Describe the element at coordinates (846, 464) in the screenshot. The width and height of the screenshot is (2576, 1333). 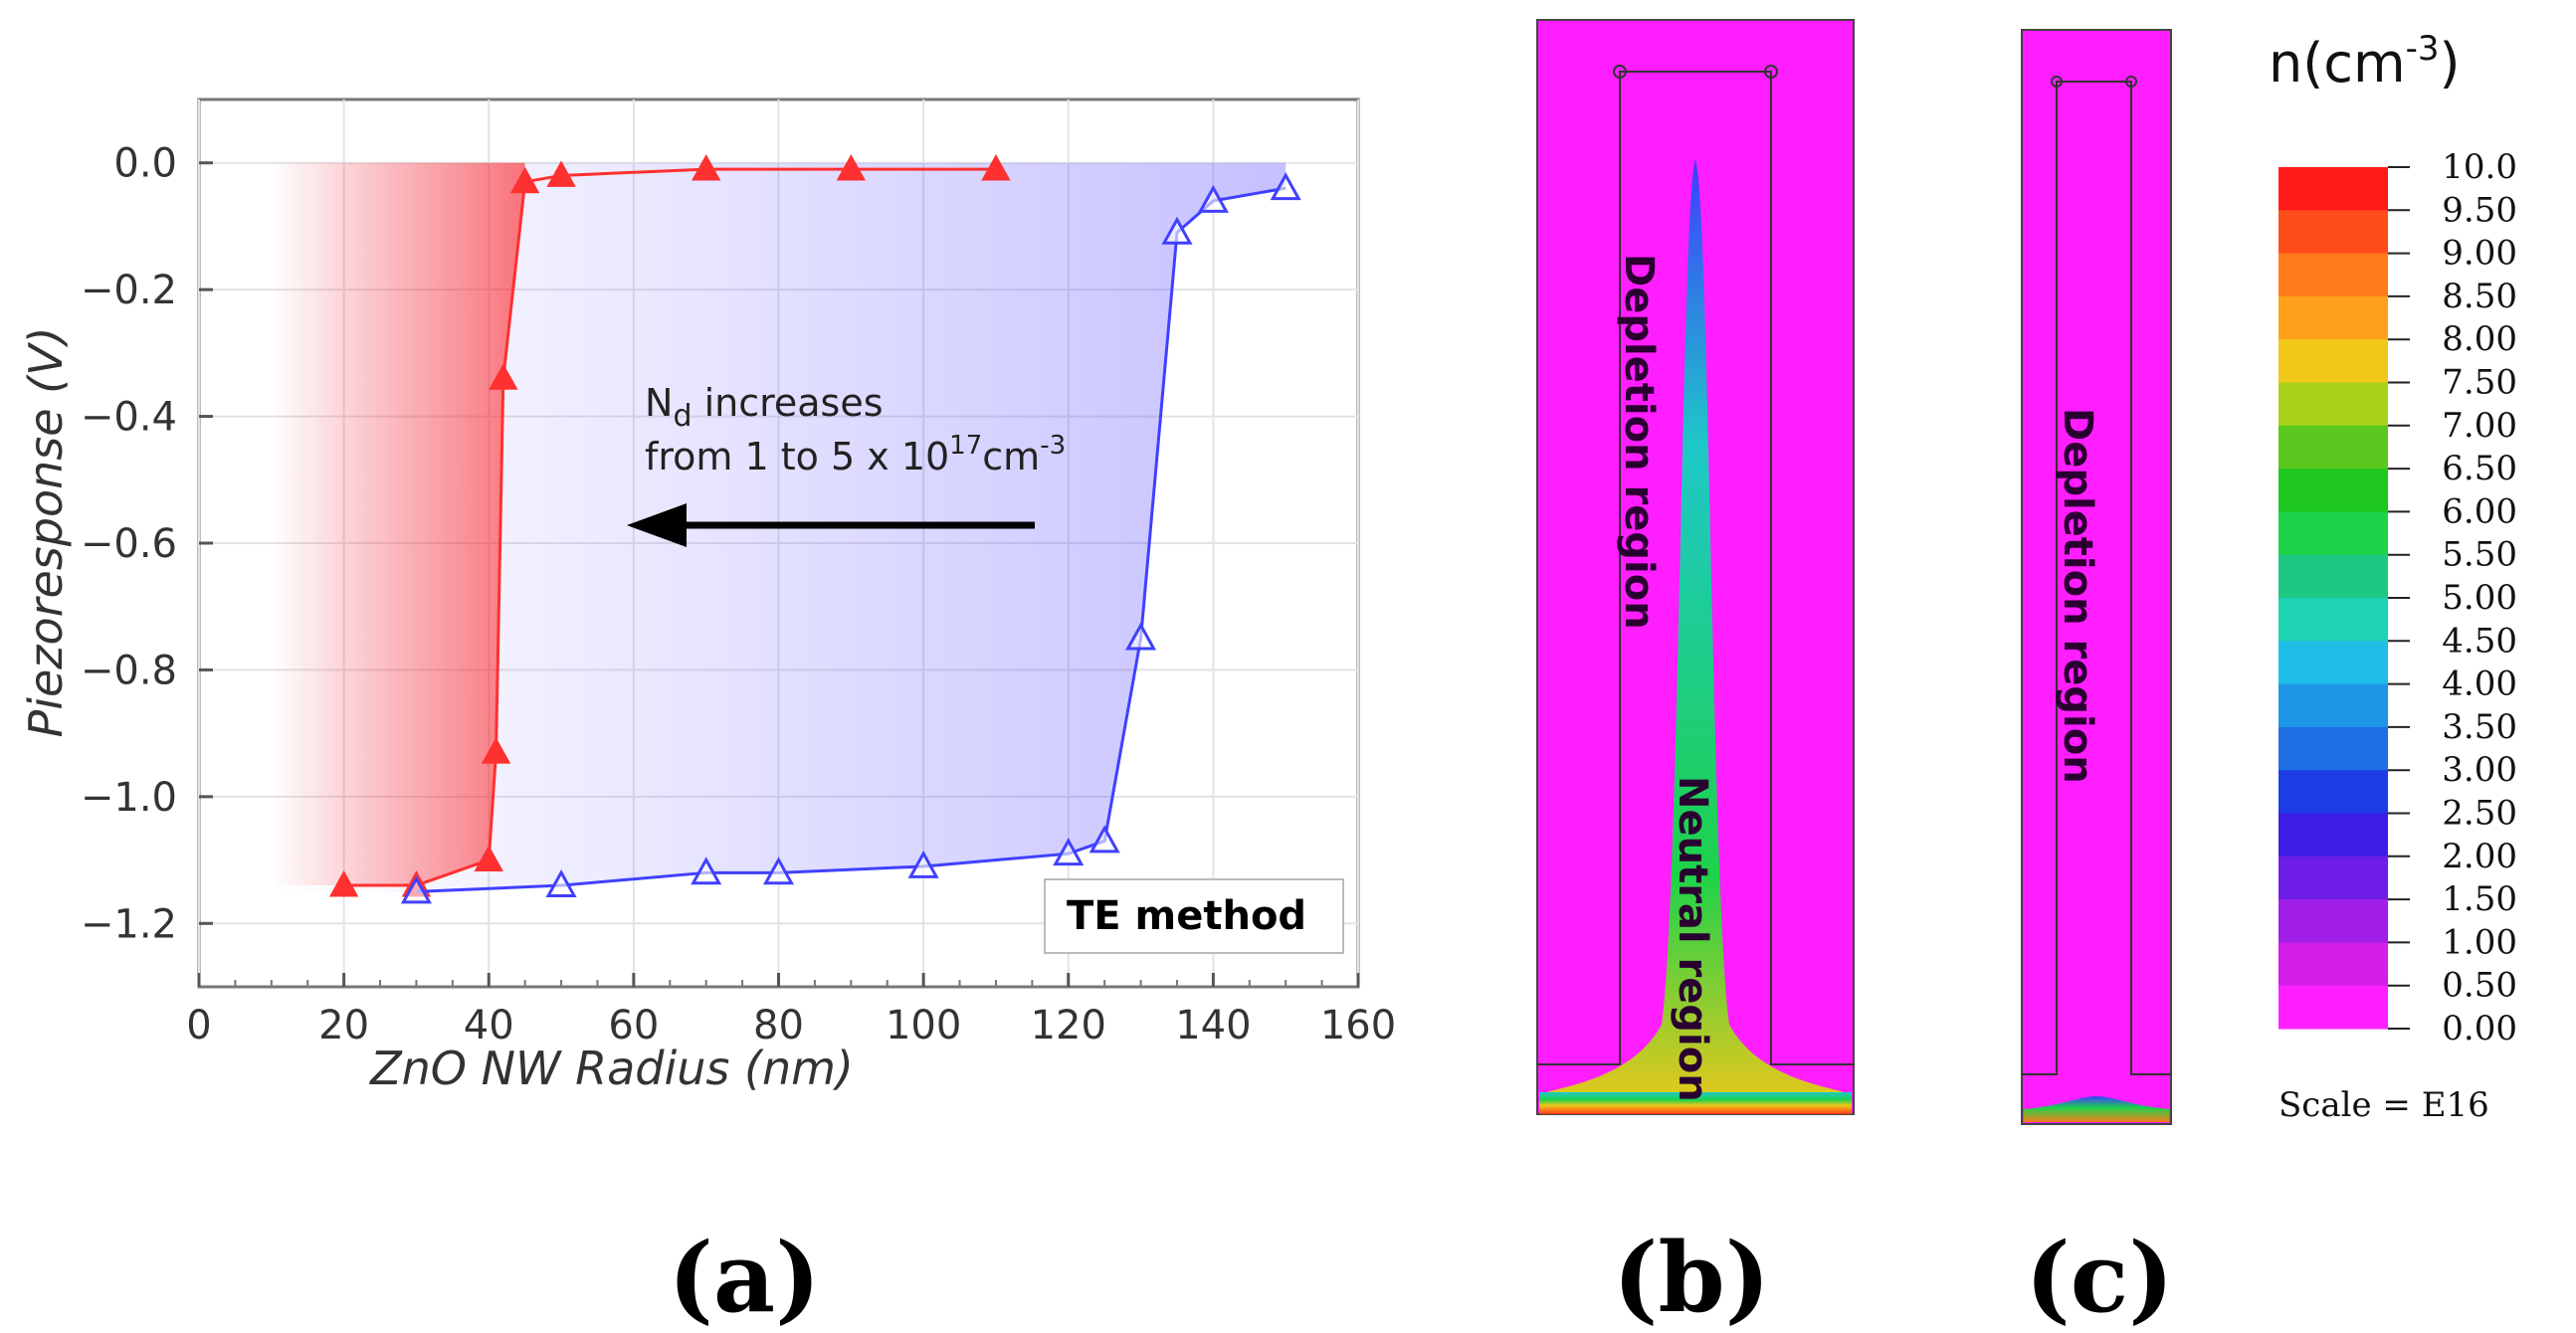
I see `annotation: Nd increases from 1 to 5 x 1017cm-3` at that location.